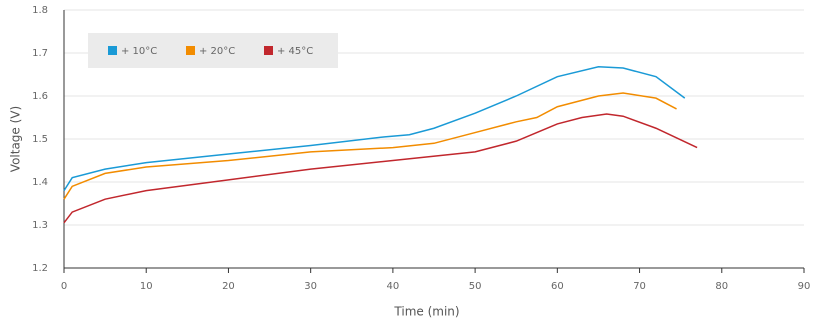 Image resolution: width=822 pixels, height=322 pixels. I want to click on y-axis-title: Voltage (V), so click(16, 139).